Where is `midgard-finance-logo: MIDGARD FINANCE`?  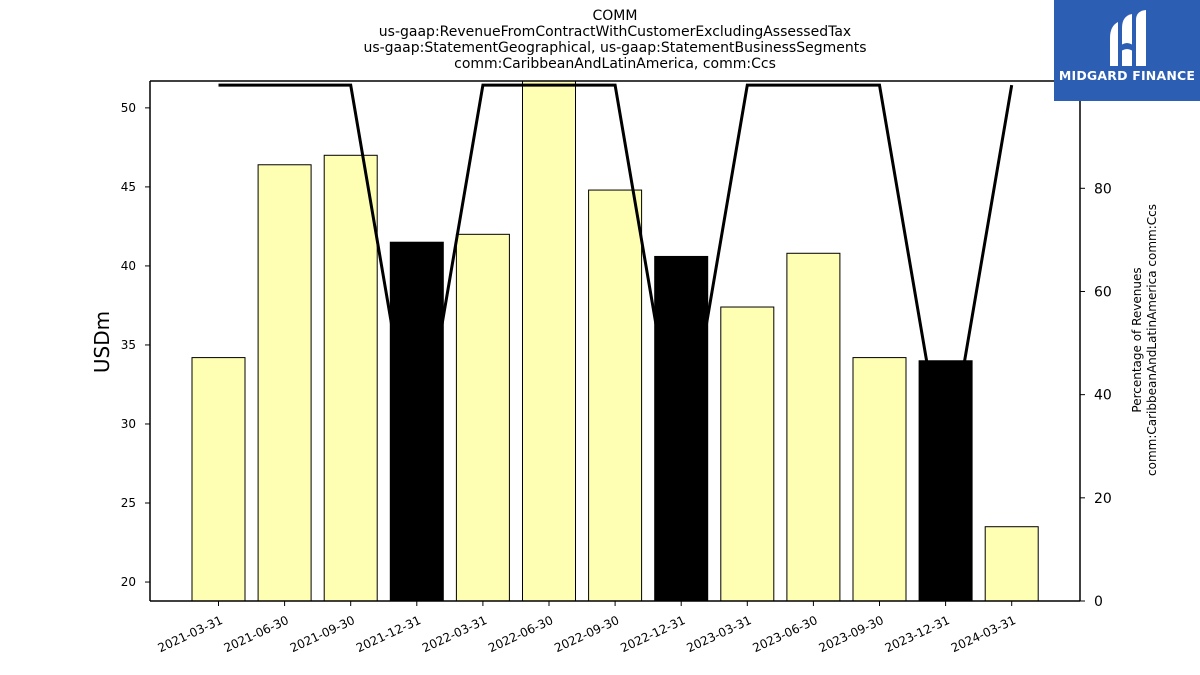 midgard-finance-logo: MIDGARD FINANCE is located at coordinates (1127, 50).